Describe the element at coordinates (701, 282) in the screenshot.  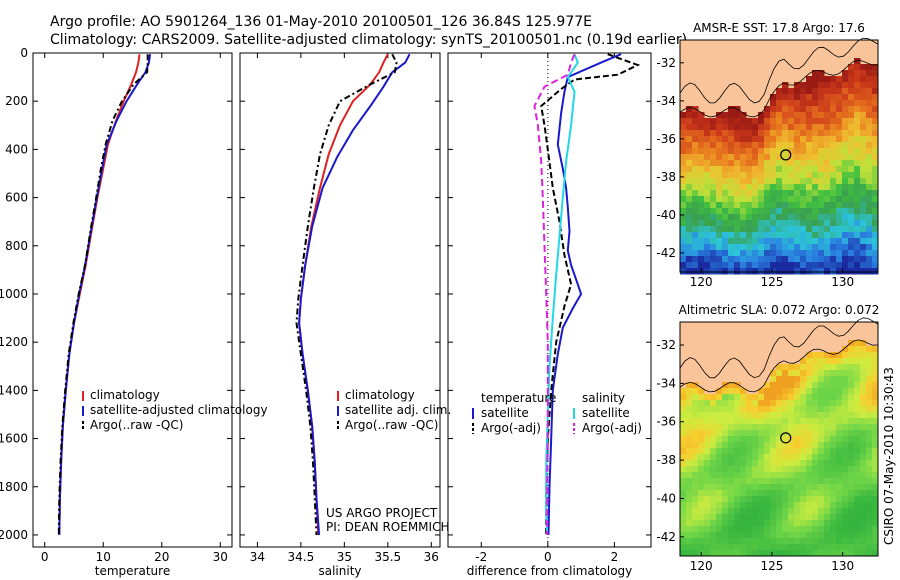
I see `sst-map-xtick-label: 120` at that location.